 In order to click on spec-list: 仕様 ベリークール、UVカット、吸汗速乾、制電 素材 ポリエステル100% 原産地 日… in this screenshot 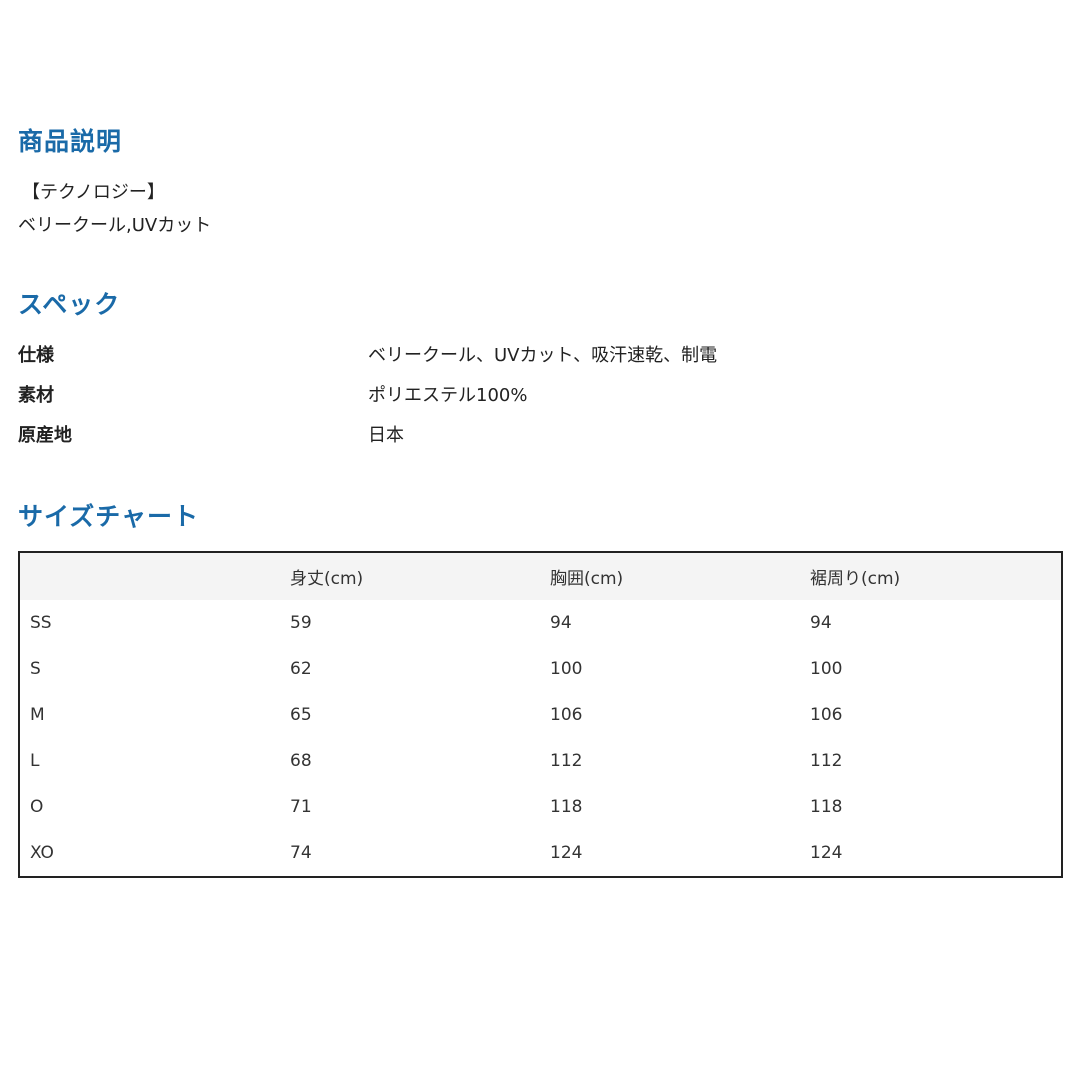, I will do `click(538, 394)`.